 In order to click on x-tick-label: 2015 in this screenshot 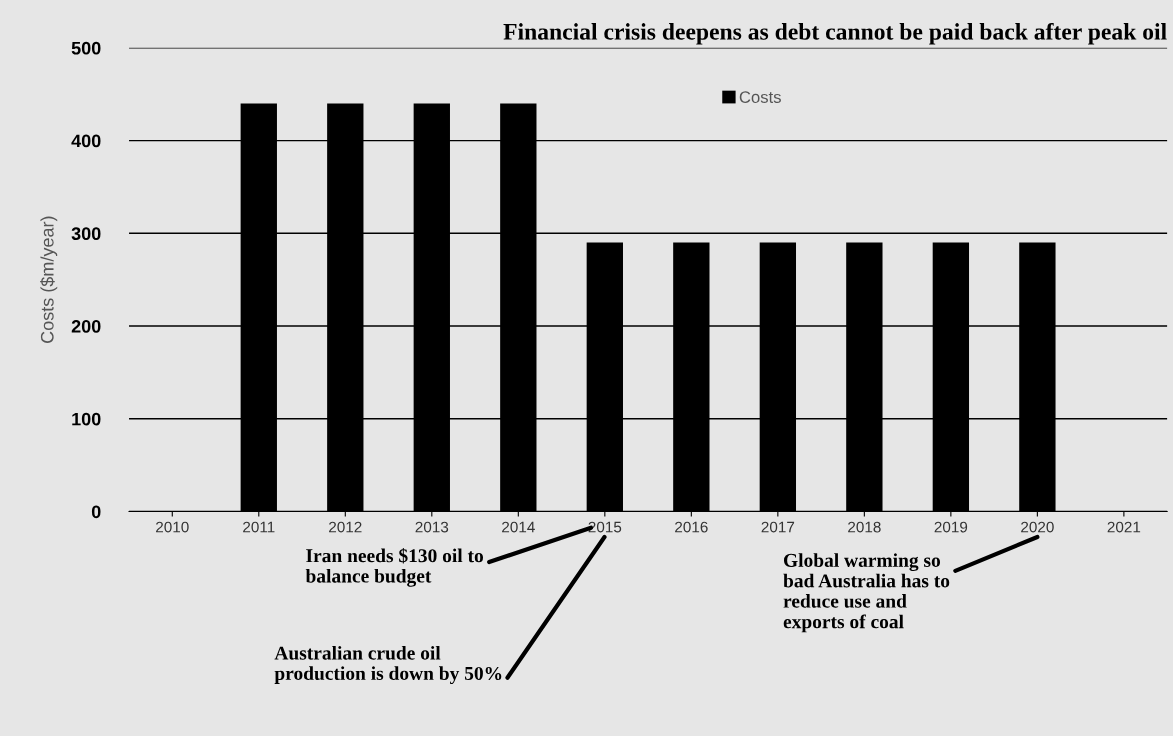, I will do `click(605, 527)`.